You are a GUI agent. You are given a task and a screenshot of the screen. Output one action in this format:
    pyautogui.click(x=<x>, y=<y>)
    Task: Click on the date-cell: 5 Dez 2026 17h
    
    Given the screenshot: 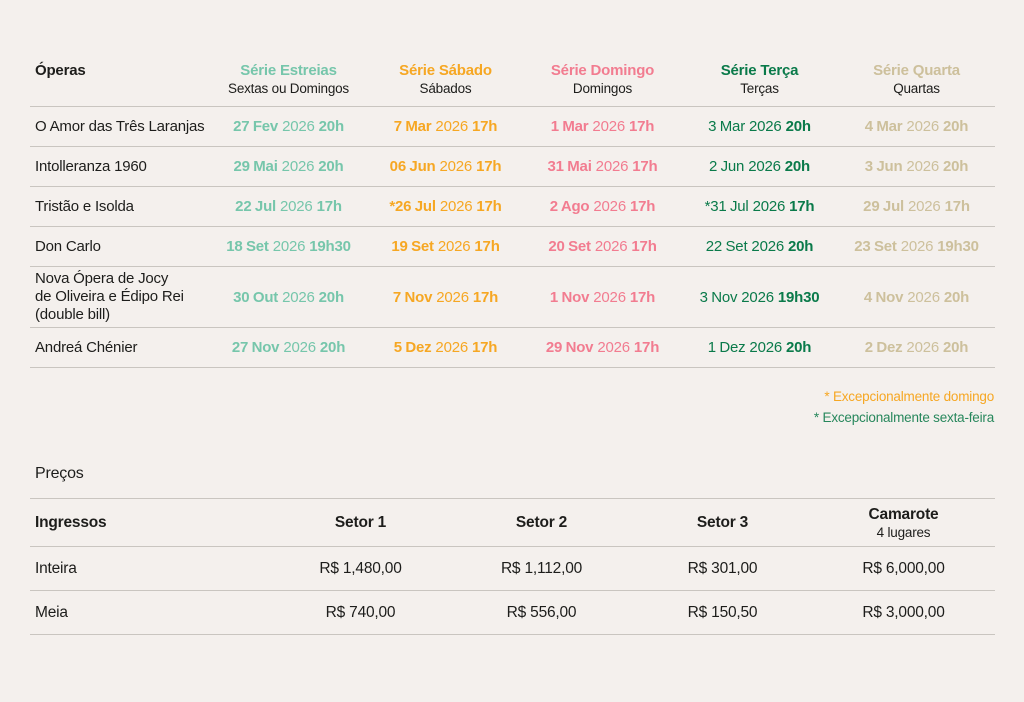 What is the action you would take?
    pyautogui.click(x=445, y=347)
    